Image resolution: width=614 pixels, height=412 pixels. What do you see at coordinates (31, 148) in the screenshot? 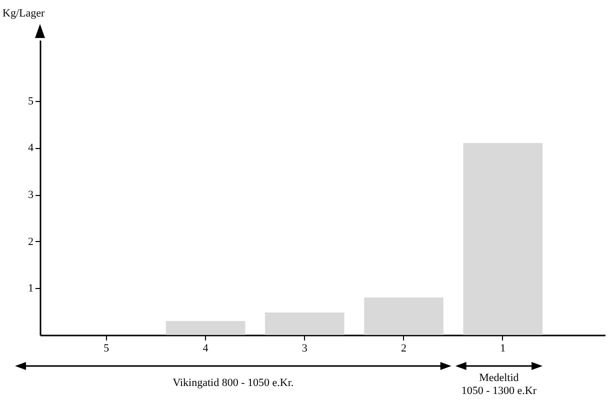
I see `y-tick-label: 4` at bounding box center [31, 148].